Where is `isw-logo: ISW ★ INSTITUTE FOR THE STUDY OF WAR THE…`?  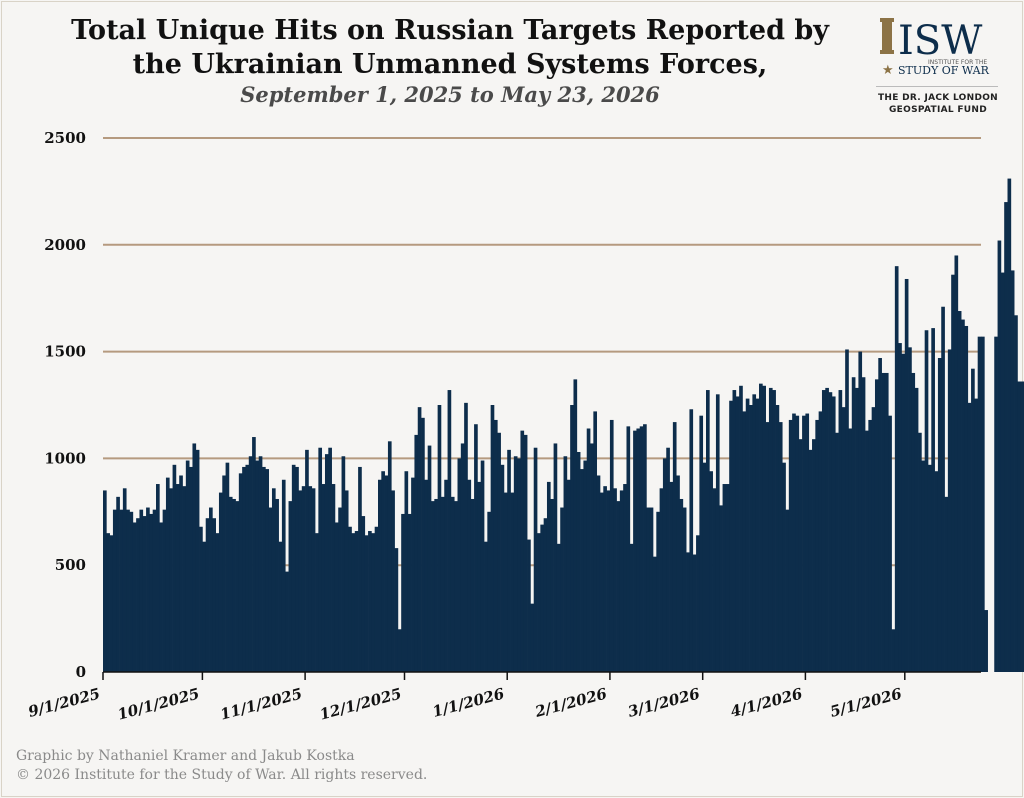
isw-logo: ISW ★ INSTITUTE FOR THE STUDY OF WAR THE… is located at coordinates (938, 69).